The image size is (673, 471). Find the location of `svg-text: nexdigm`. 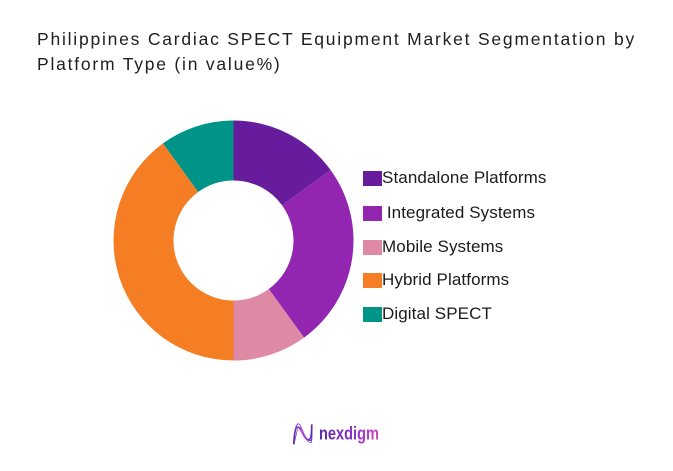

svg-text: nexdigm is located at coordinates (349, 433).